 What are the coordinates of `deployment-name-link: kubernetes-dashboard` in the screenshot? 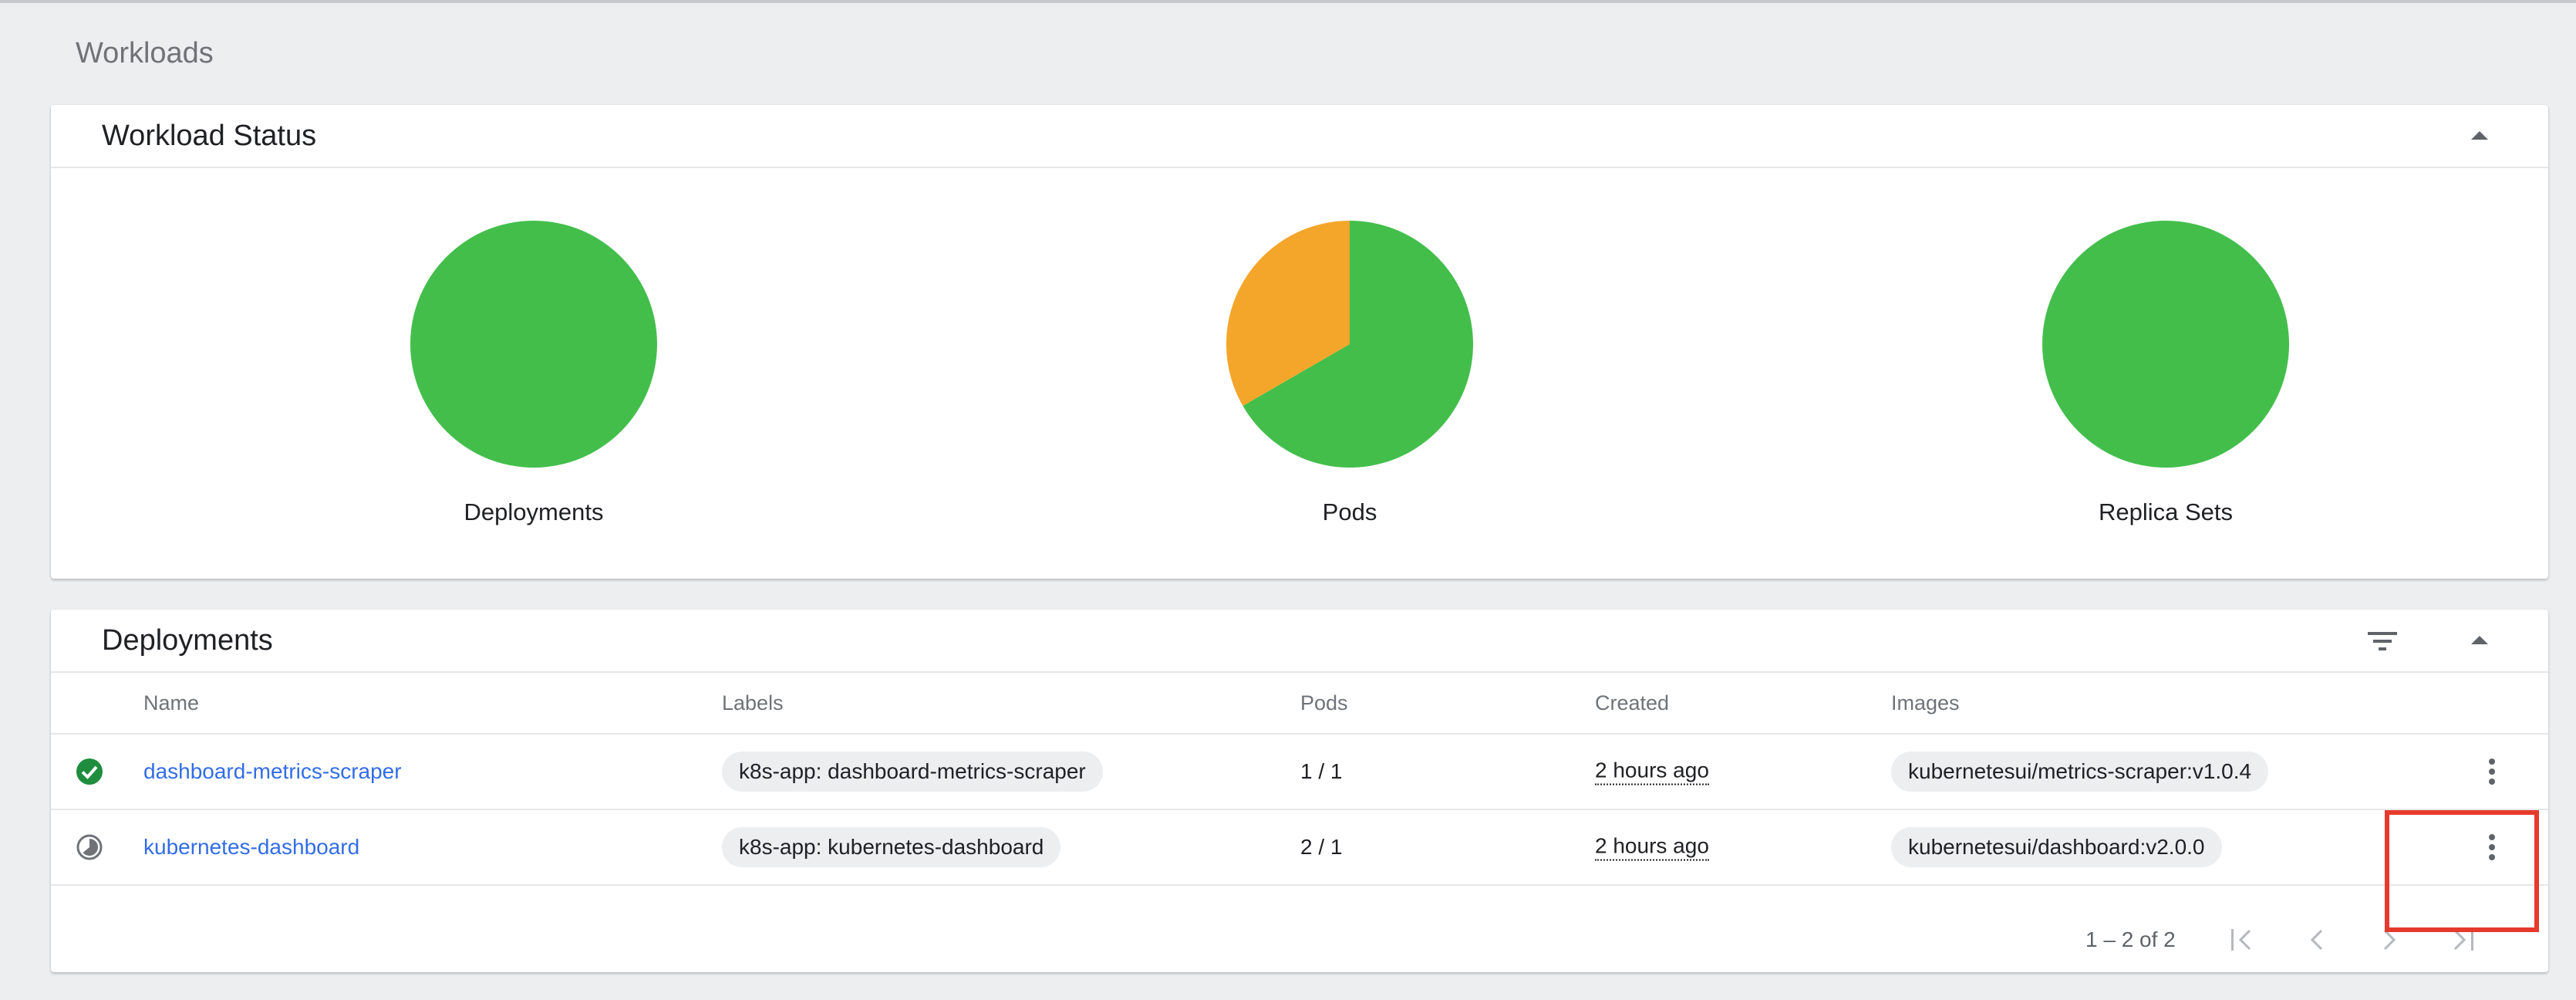 It's located at (251, 847).